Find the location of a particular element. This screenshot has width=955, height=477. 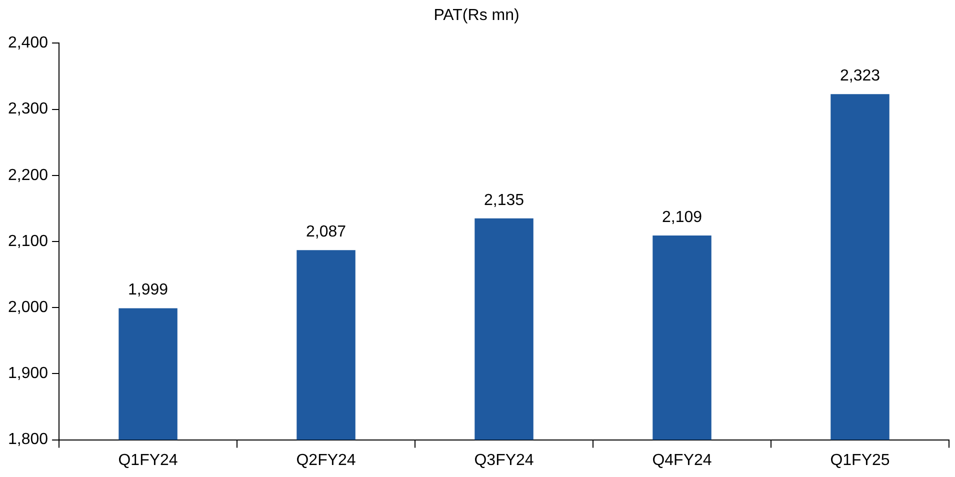

x-tick-label: Q2FY24 is located at coordinates (326, 460).